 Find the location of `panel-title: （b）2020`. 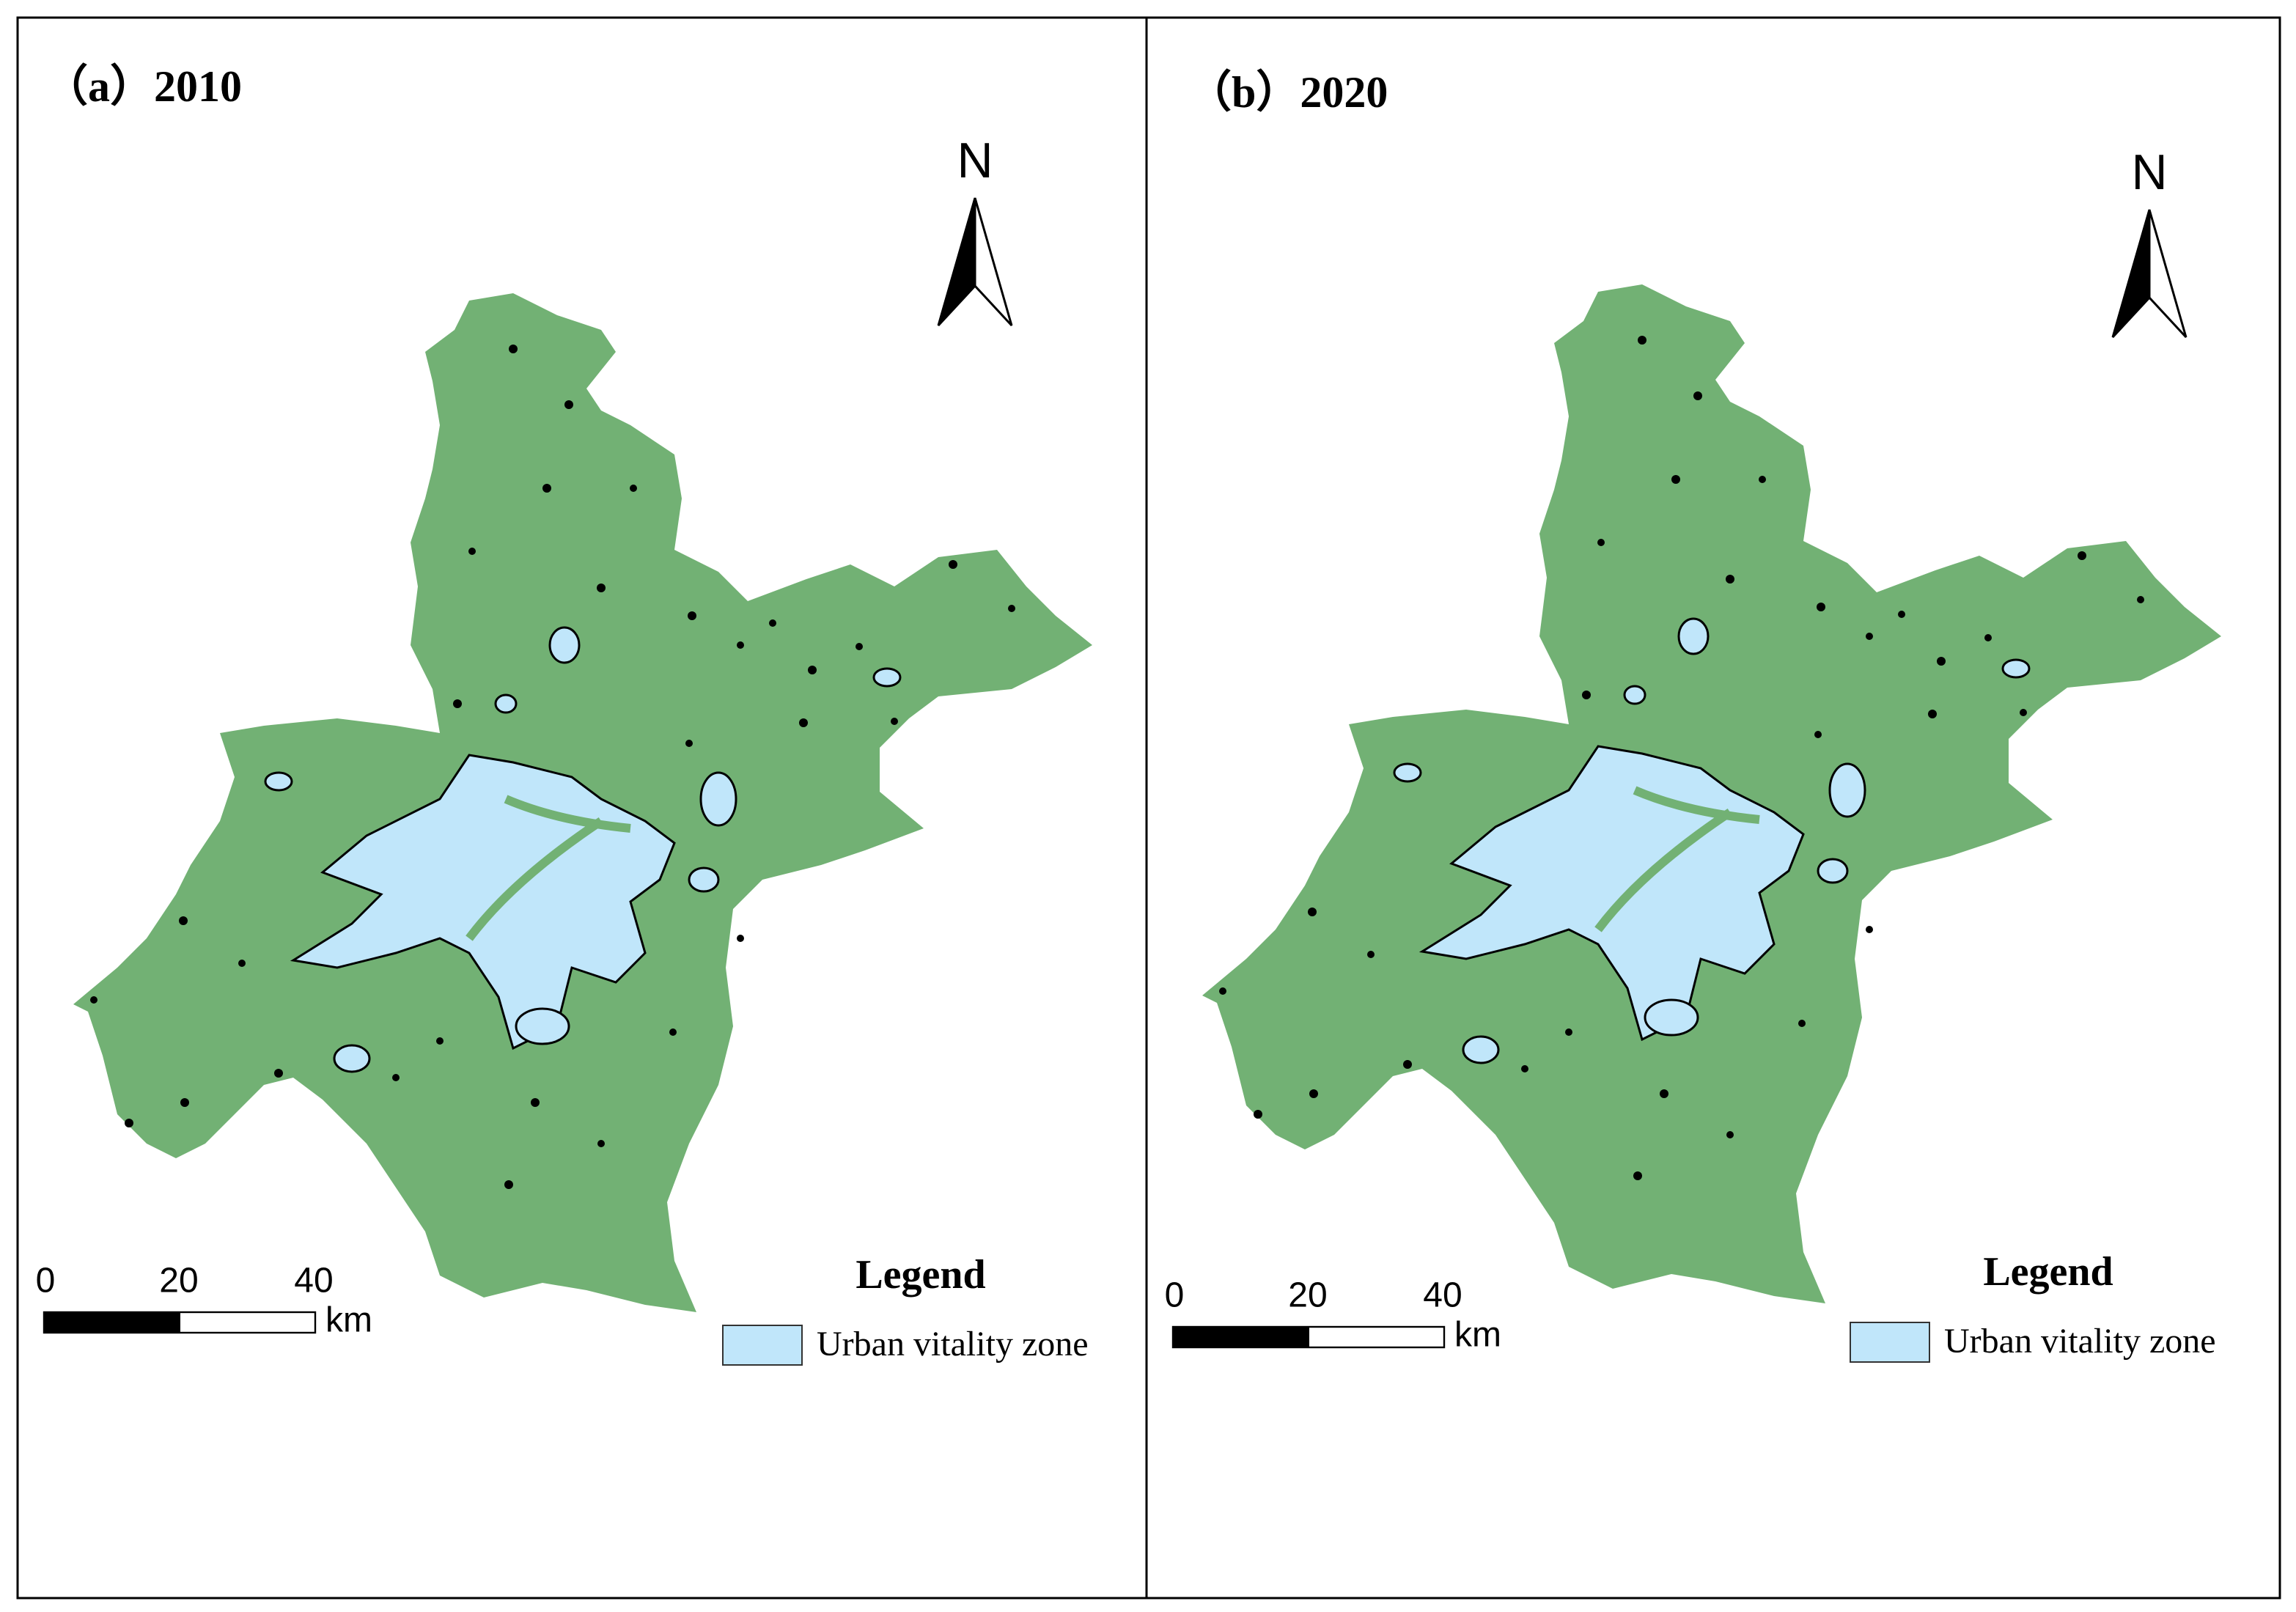

panel-title: （b）2020 is located at coordinates (1288, 92).